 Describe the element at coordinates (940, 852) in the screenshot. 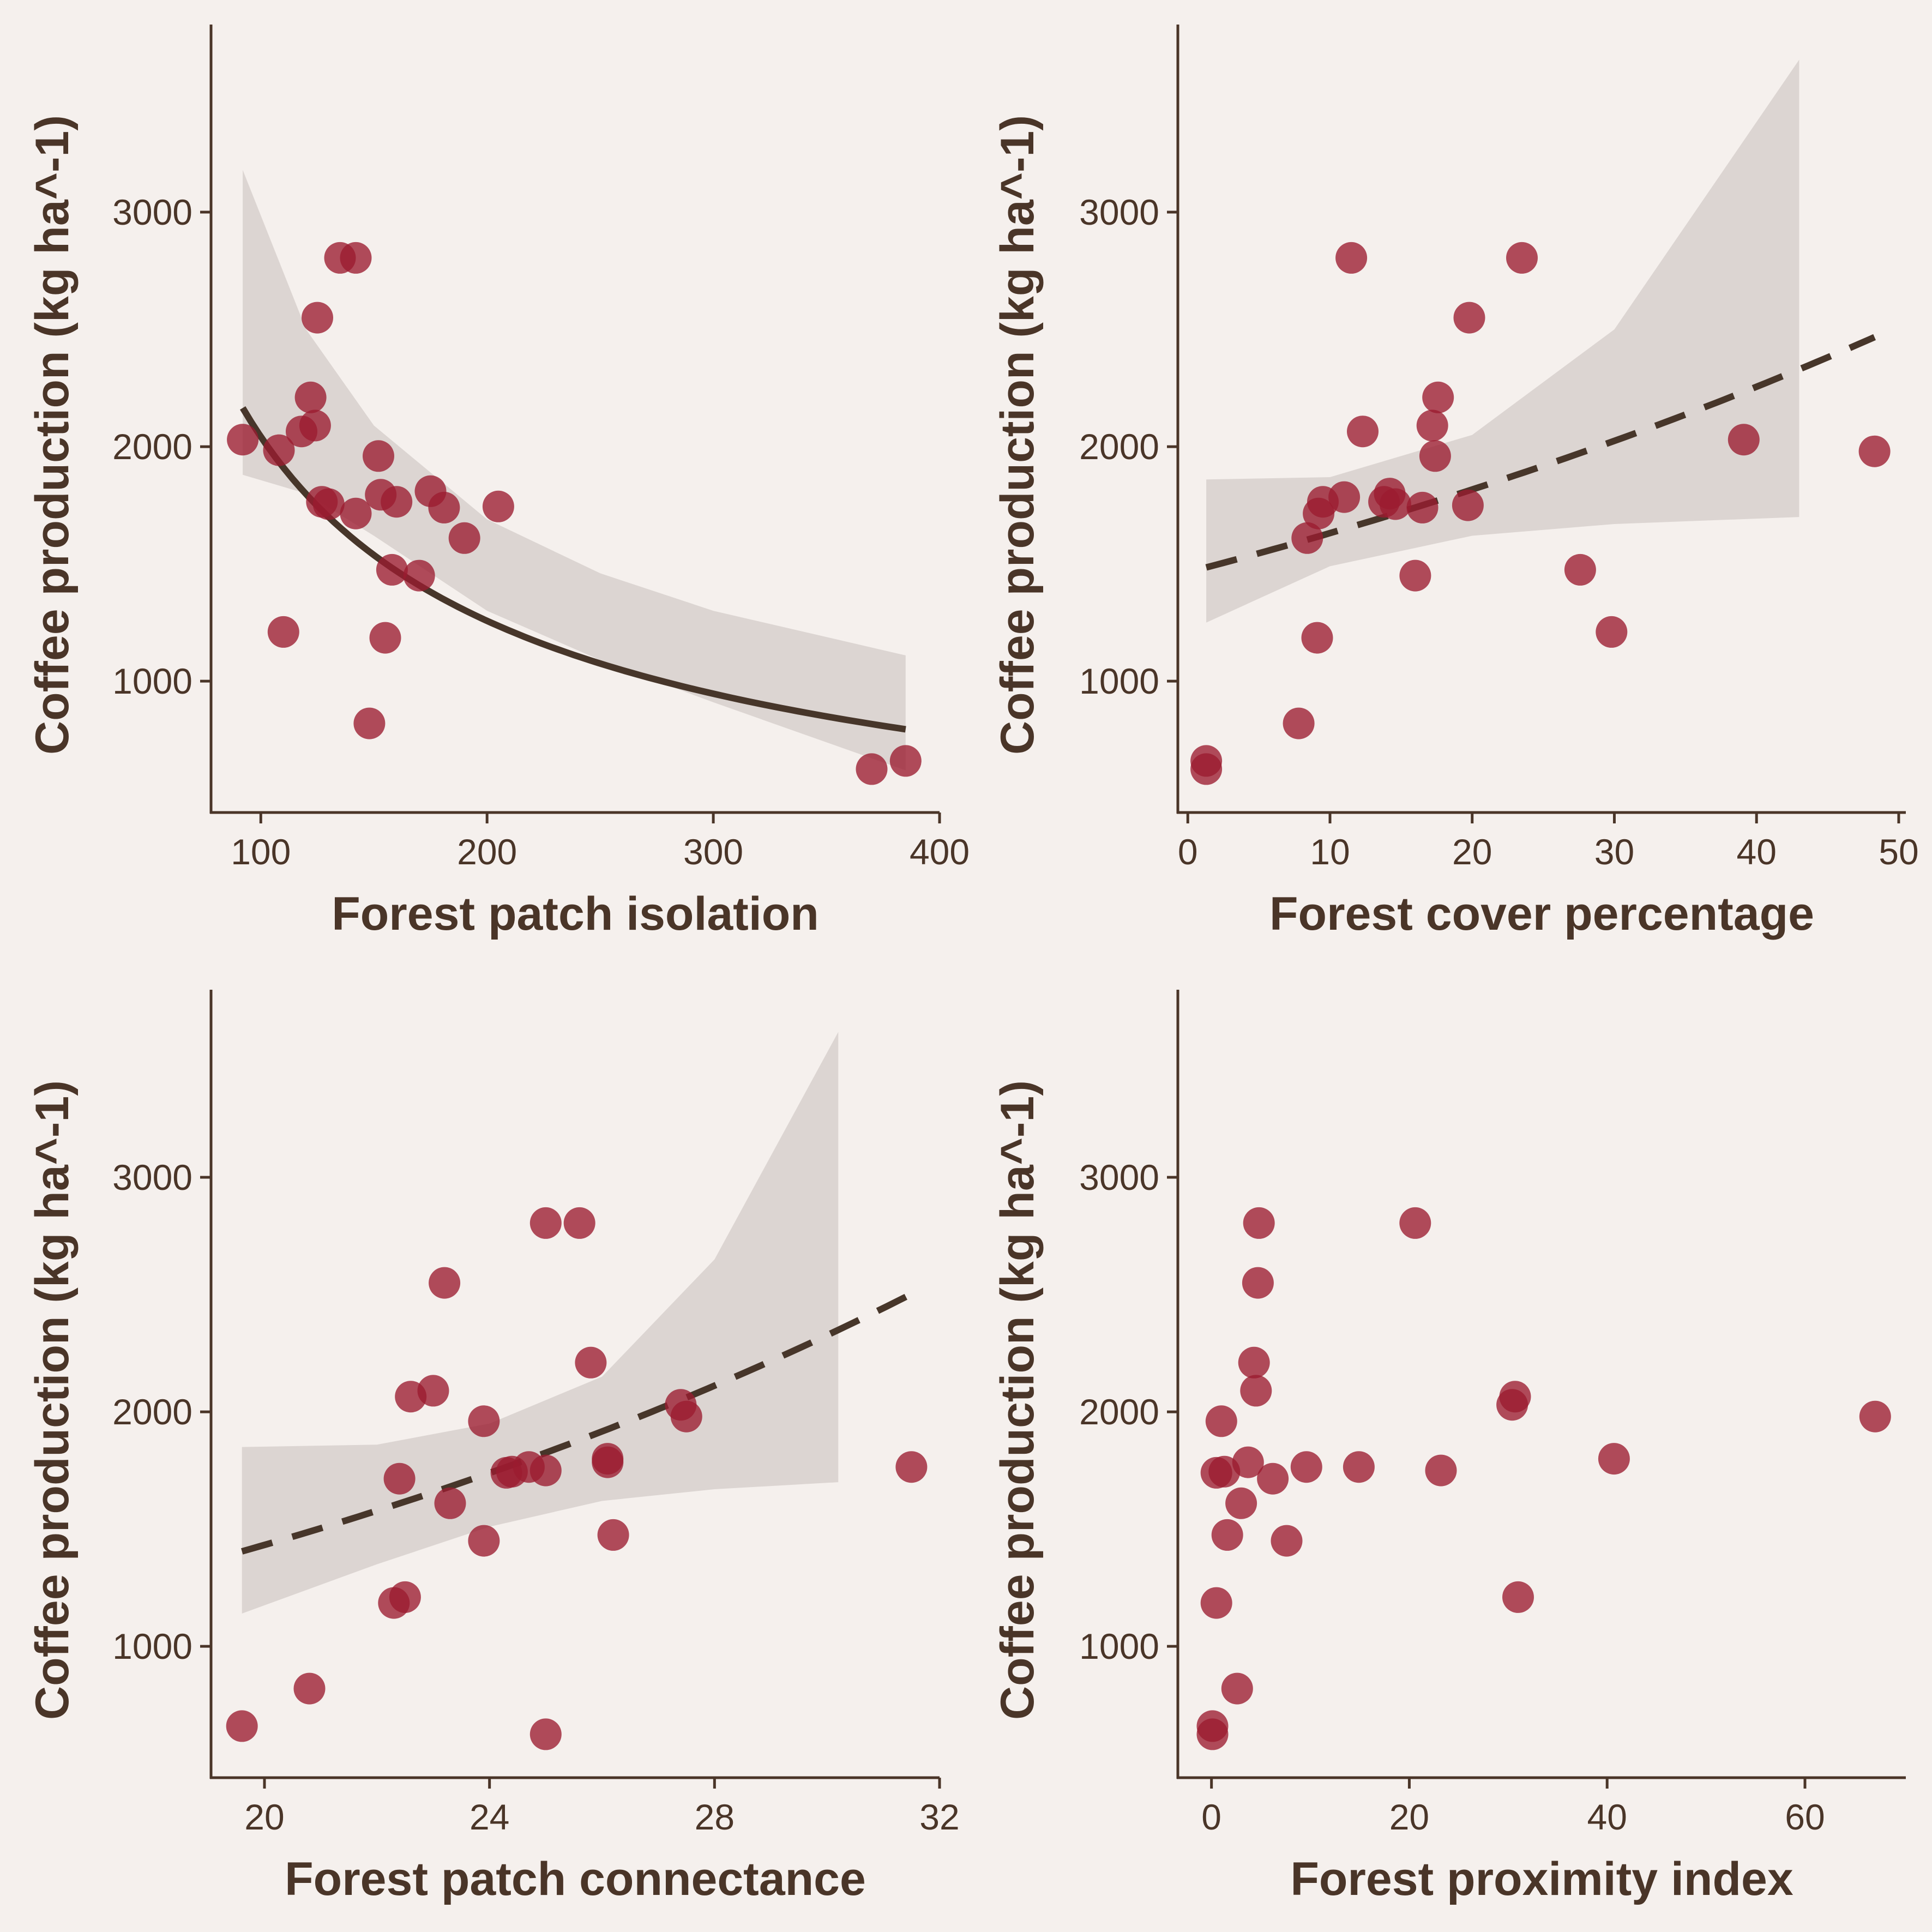

I see `x-tick-label: 400` at that location.